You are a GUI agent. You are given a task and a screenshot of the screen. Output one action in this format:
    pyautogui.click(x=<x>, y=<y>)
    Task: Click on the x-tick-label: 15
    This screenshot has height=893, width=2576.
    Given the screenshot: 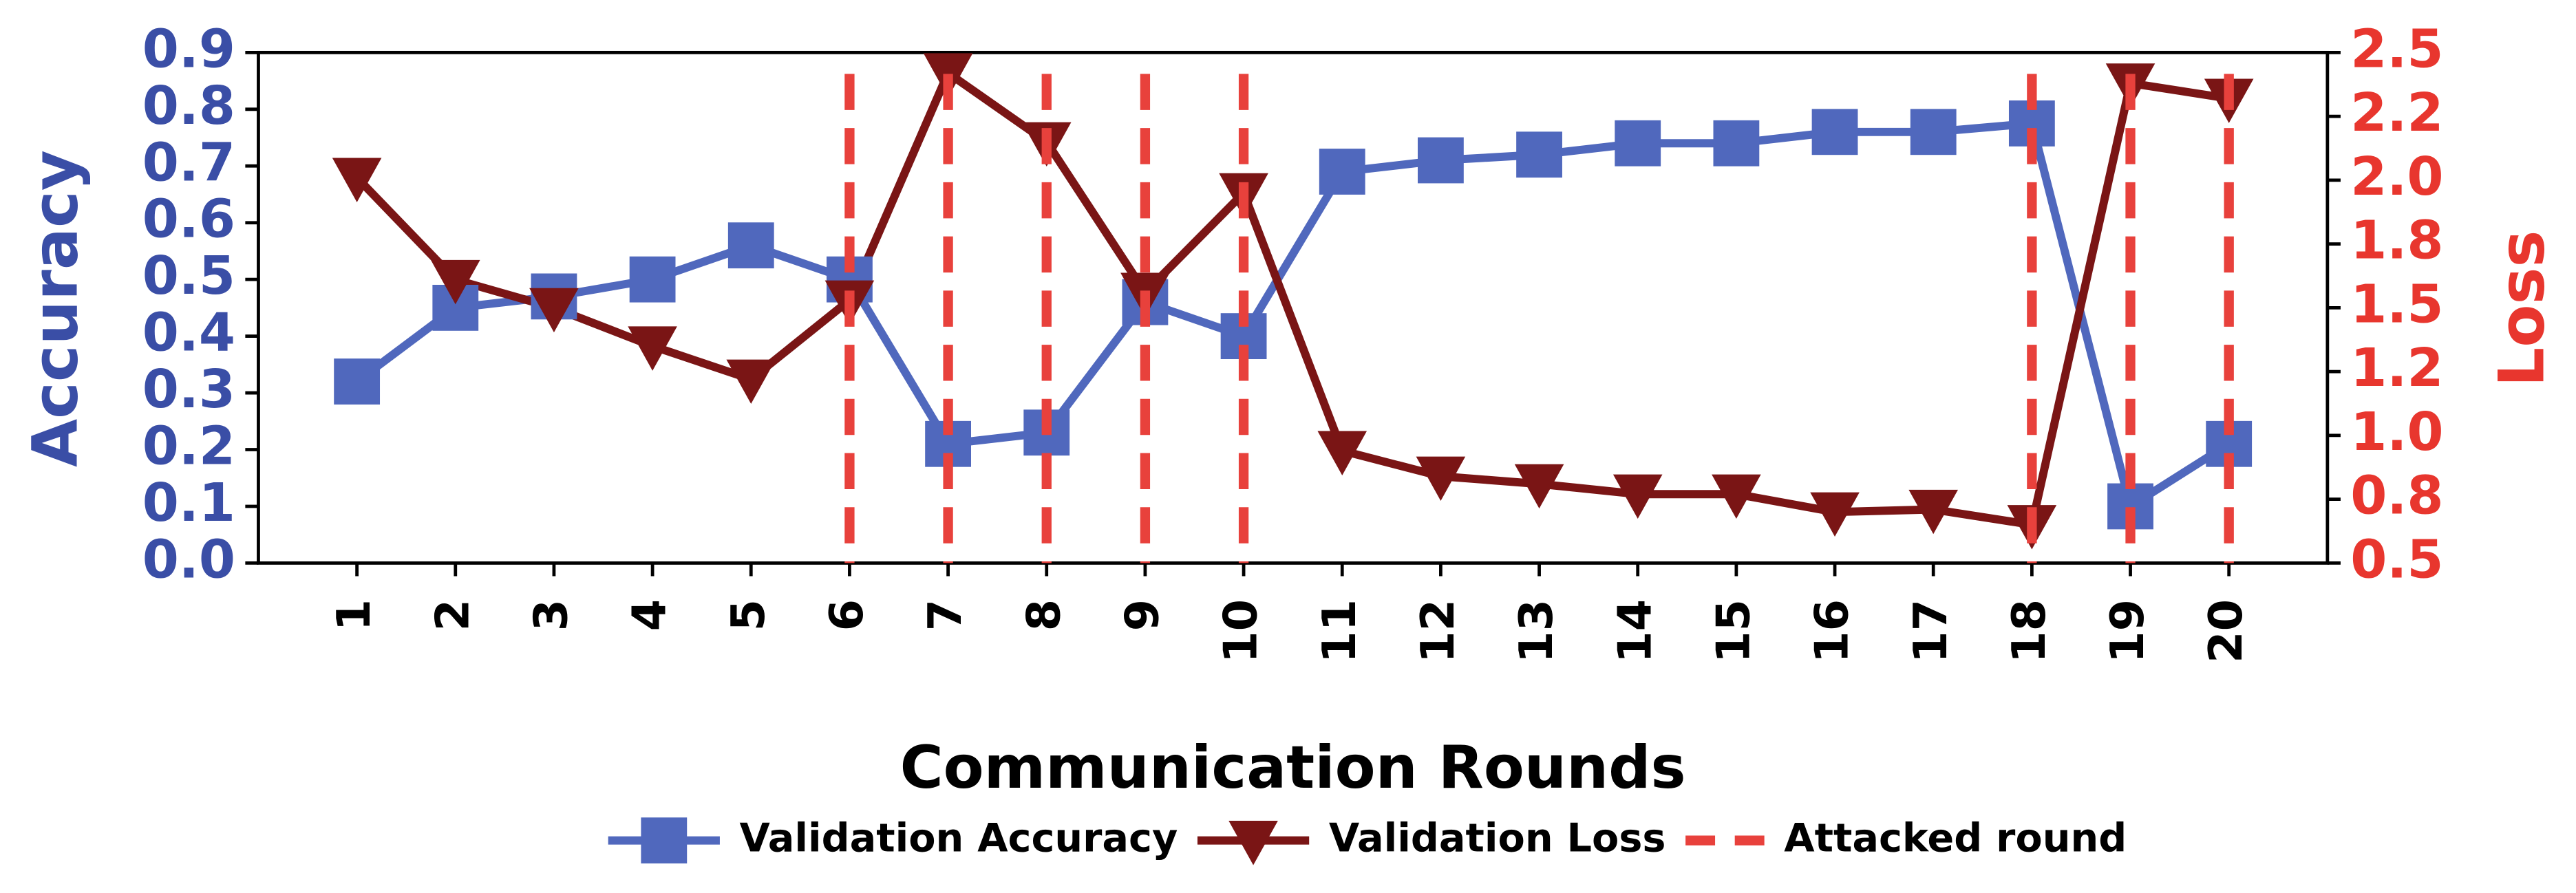 What is the action you would take?
    pyautogui.click(x=1733, y=631)
    